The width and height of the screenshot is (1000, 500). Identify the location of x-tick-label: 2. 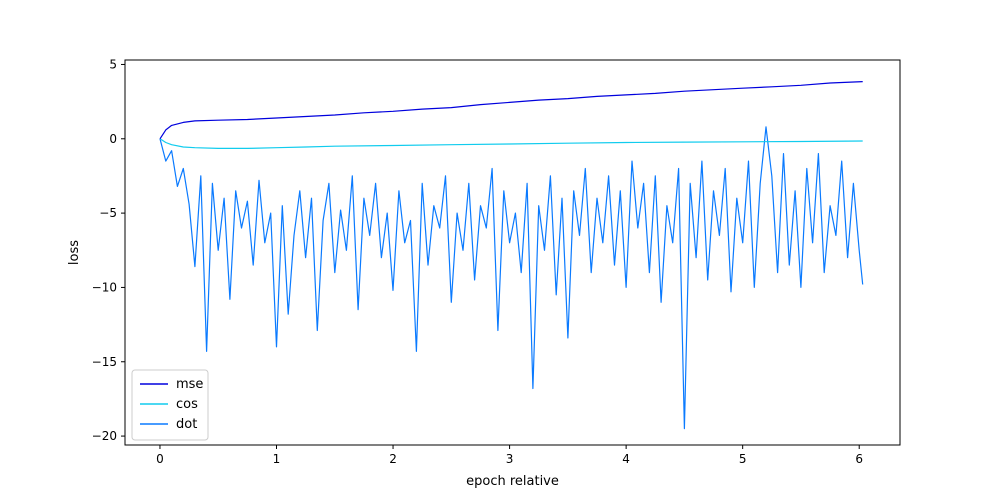
(393, 459).